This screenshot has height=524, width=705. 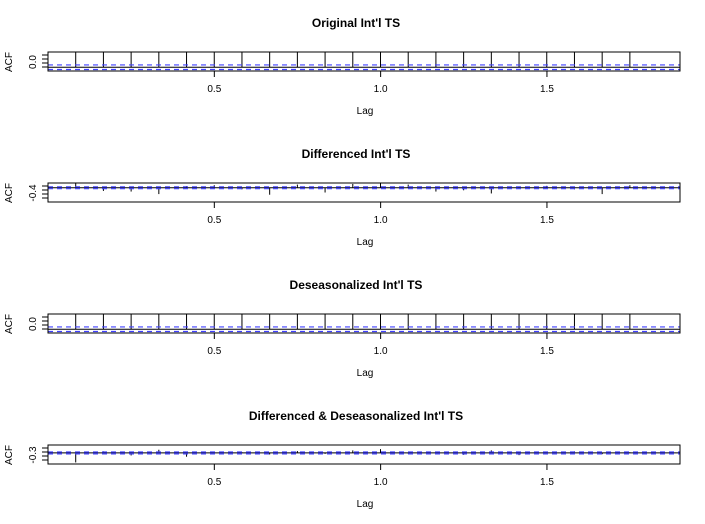 I want to click on y-tick-label: -0.4, so click(x=33, y=193).